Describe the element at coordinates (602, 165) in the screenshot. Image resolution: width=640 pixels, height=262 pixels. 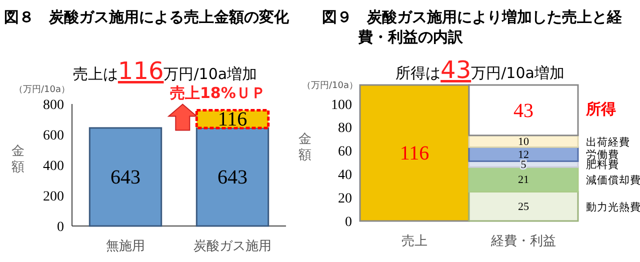
I see `series-label: 肥料費` at that location.